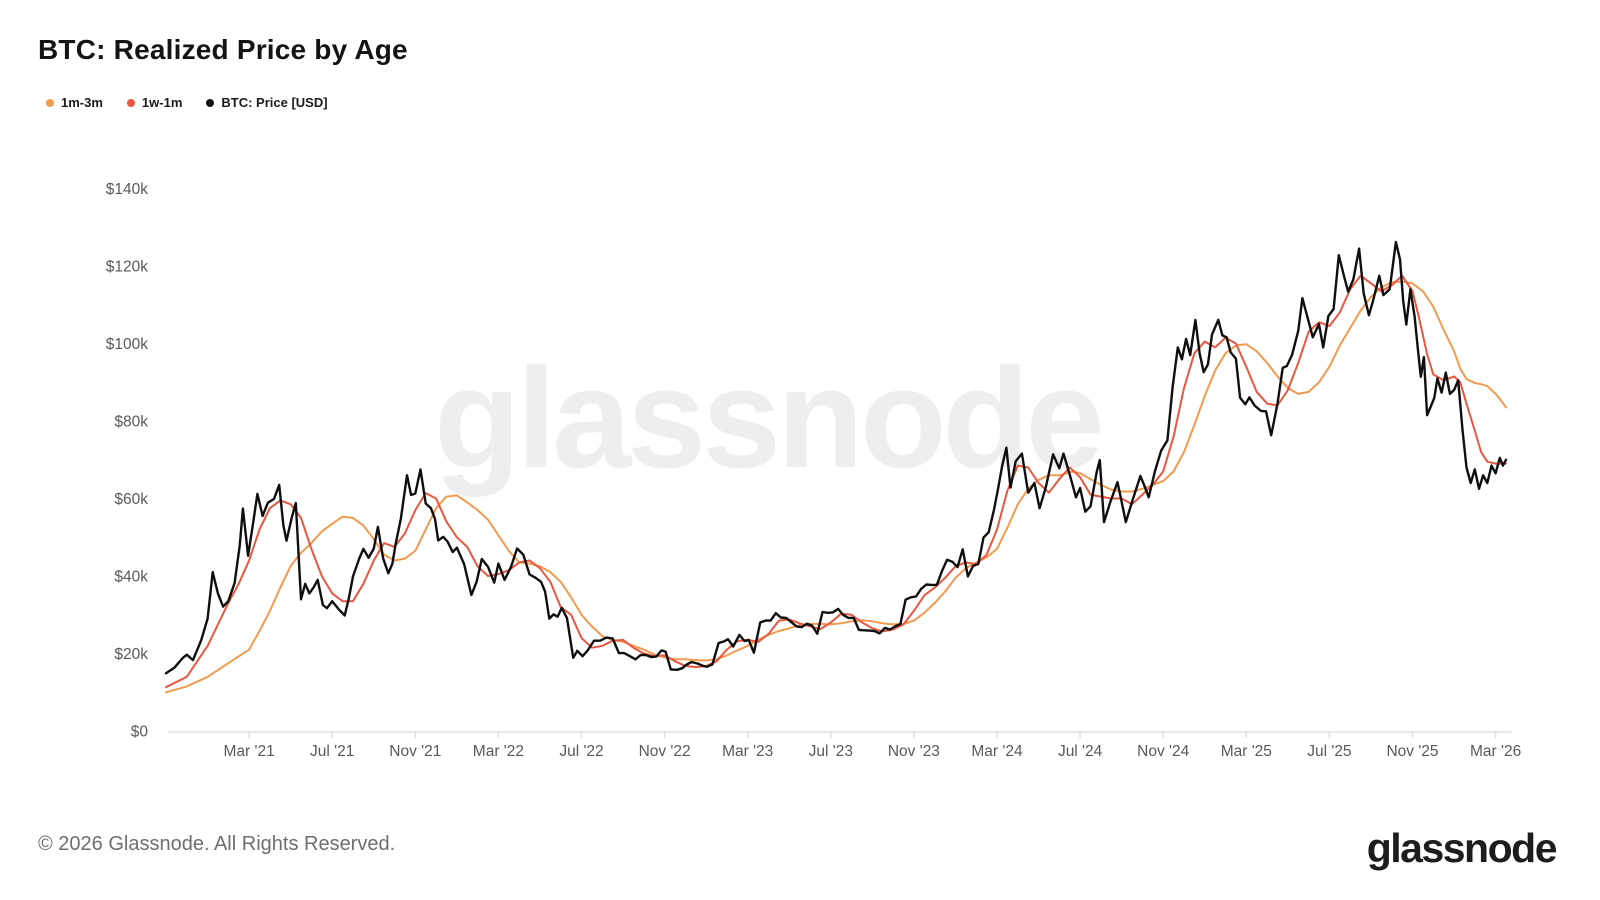 This screenshot has height=900, width=1600. I want to click on x-axis-label: Nov '25, so click(1412, 751).